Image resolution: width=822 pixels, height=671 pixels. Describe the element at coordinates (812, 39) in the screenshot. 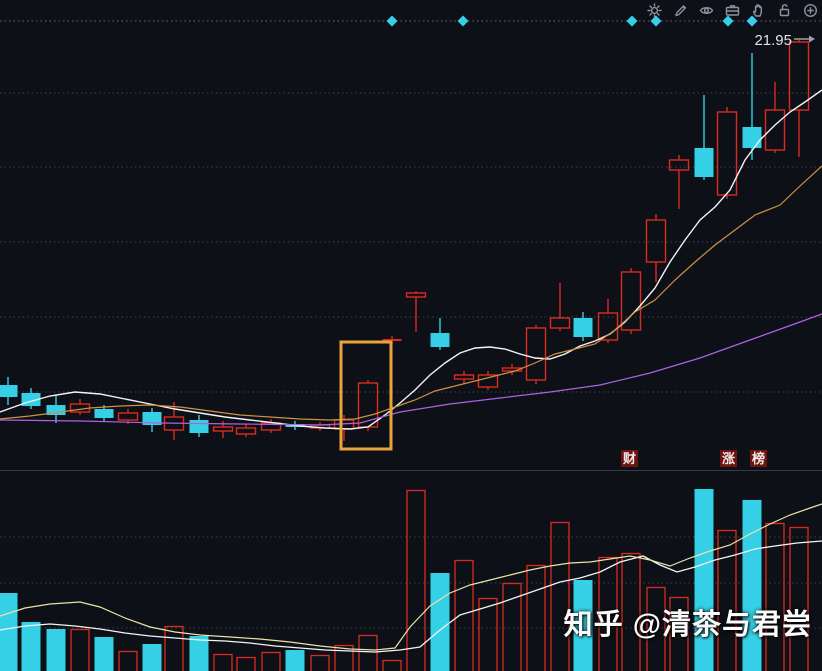

I see `price-arrow-head` at that location.